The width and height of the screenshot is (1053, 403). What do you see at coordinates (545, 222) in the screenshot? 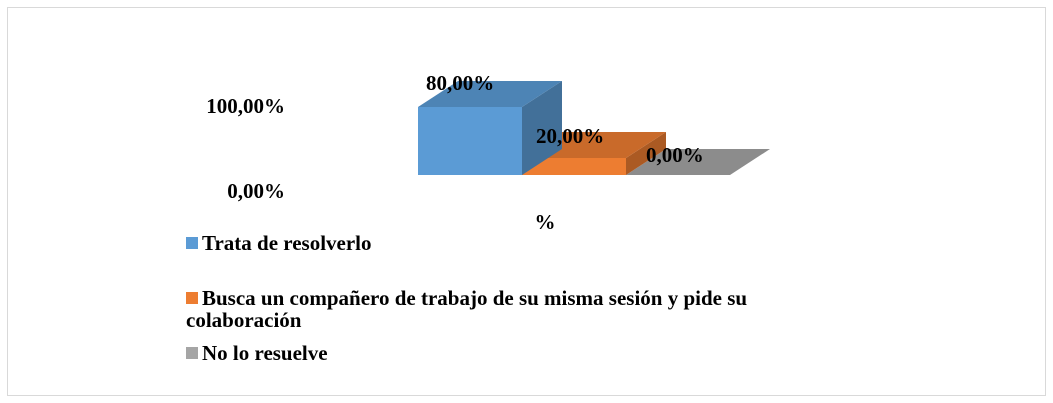
I see `x-tick-label: %` at bounding box center [545, 222].